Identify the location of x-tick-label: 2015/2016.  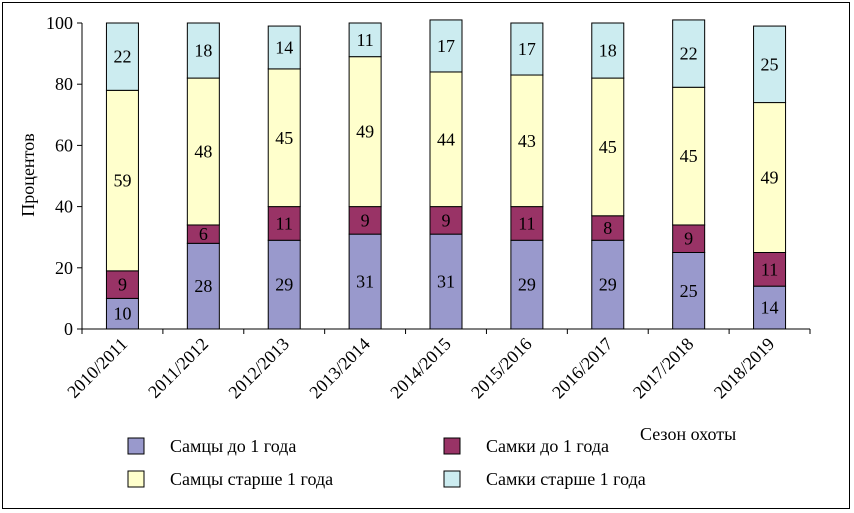
(501, 368).